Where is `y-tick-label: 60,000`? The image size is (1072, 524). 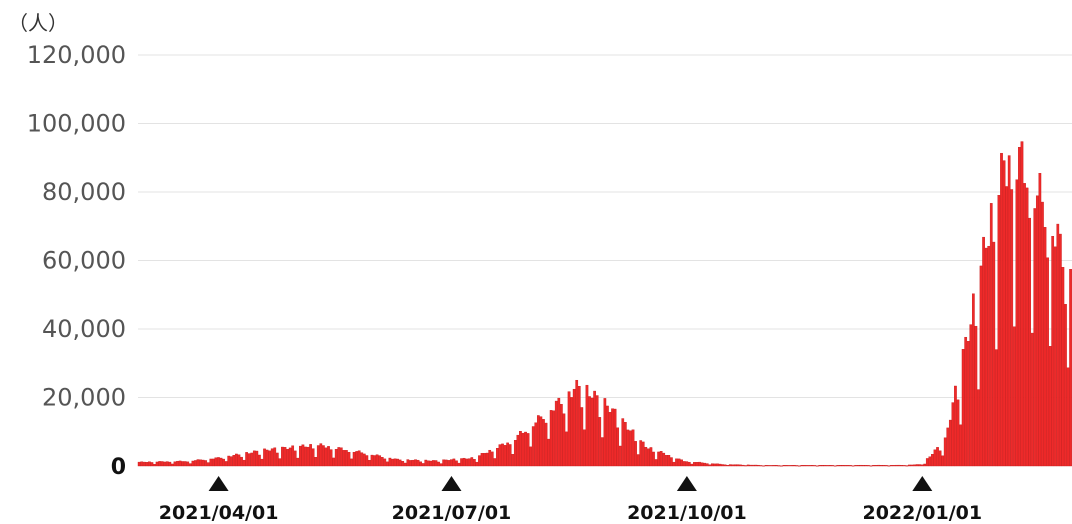
y-tick-label: 60,000 is located at coordinates (84, 261).